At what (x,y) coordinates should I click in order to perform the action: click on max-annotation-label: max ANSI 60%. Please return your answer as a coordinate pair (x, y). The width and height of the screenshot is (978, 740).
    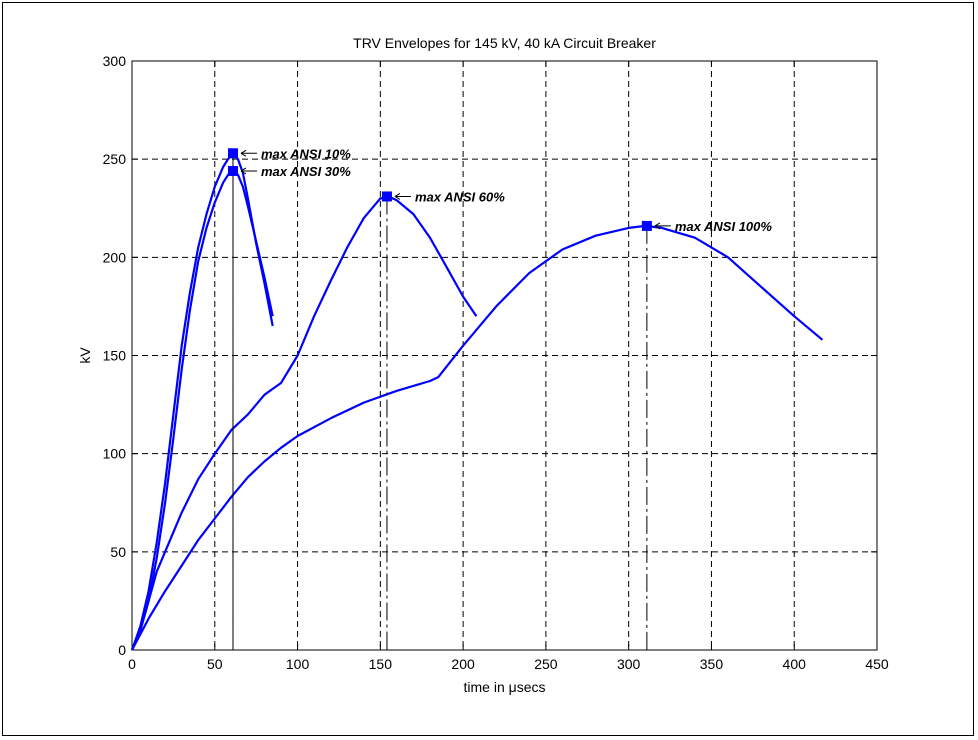
    Looking at the image, I should click on (460, 196).